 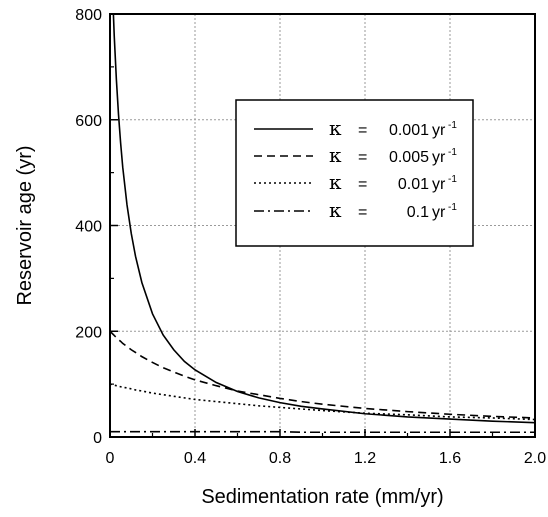 I want to click on legend-value-0: 0.001, so click(x=409, y=130).